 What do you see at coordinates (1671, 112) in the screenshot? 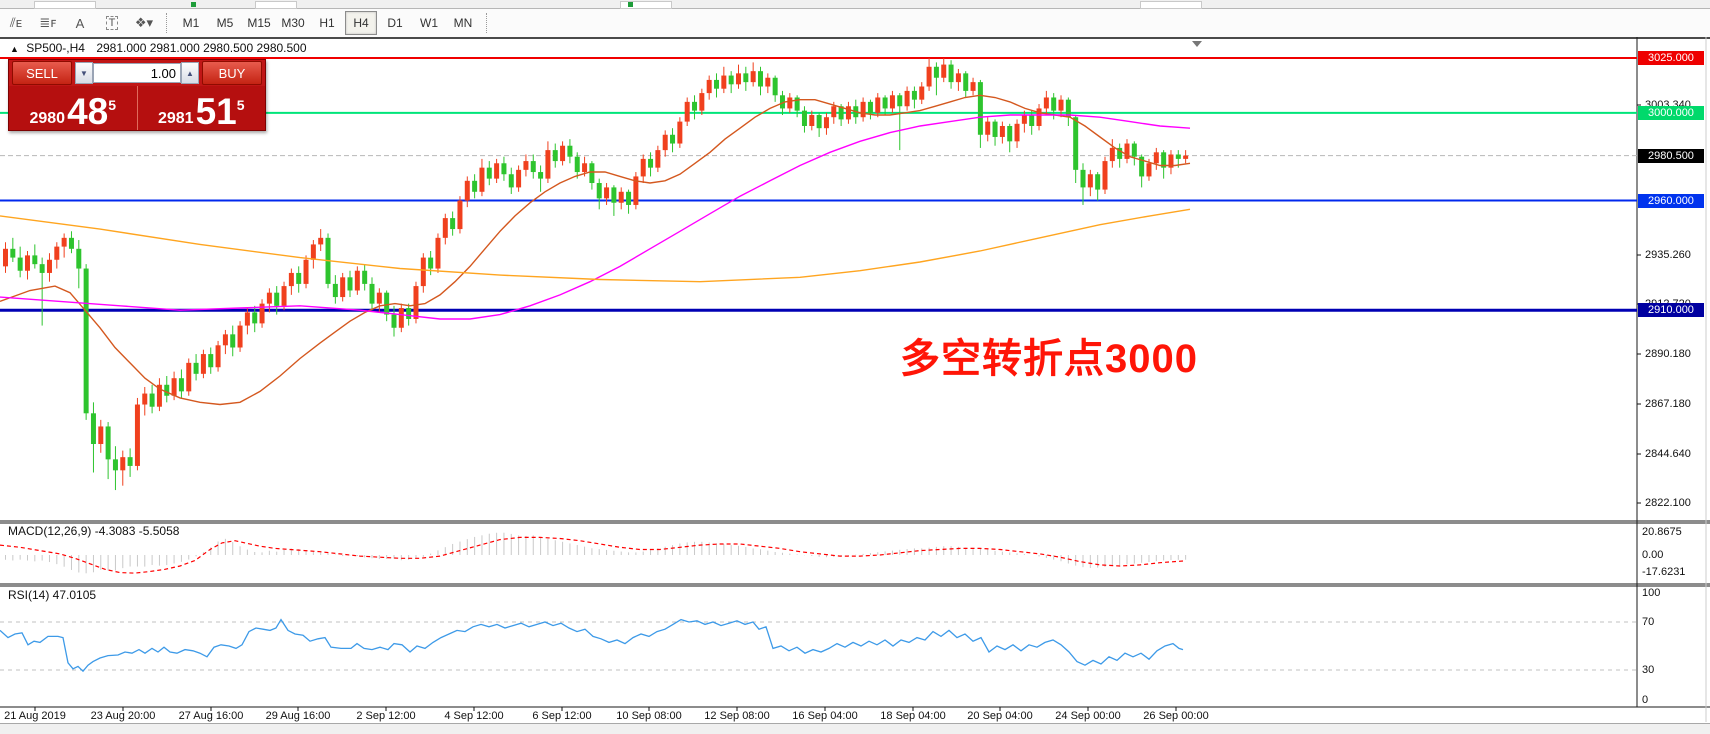
I see `price-level-badge: 3000.000` at bounding box center [1671, 112].